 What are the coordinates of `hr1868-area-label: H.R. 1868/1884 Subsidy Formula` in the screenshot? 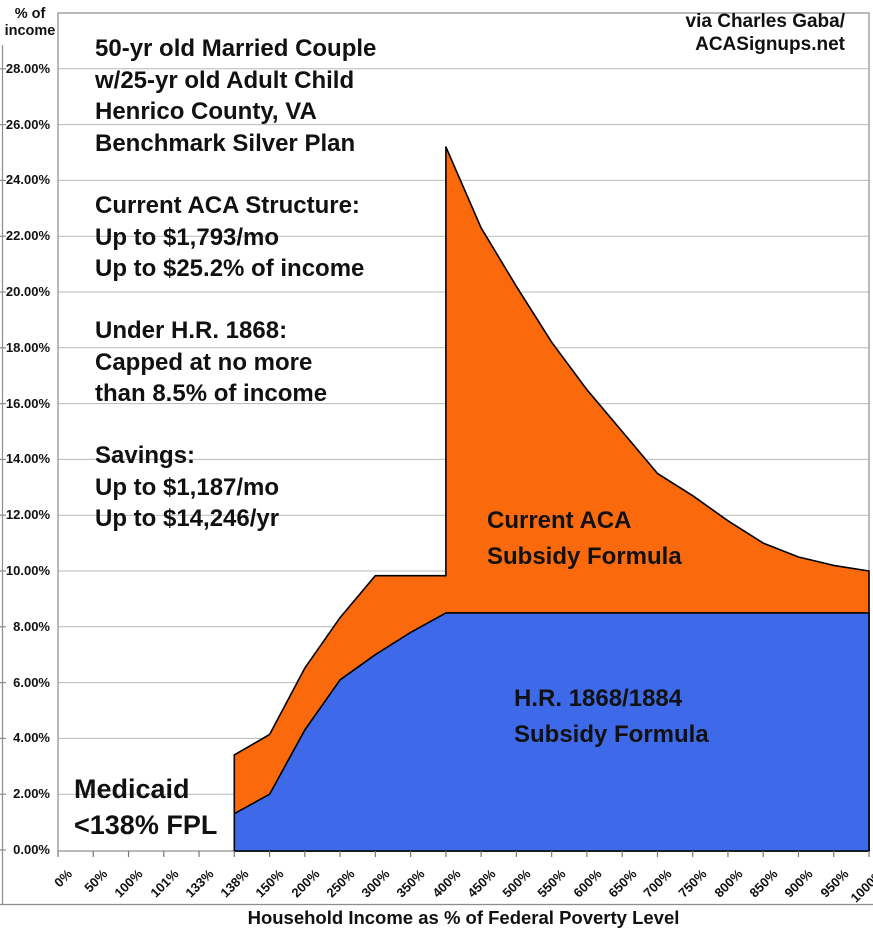 It's located at (611, 716).